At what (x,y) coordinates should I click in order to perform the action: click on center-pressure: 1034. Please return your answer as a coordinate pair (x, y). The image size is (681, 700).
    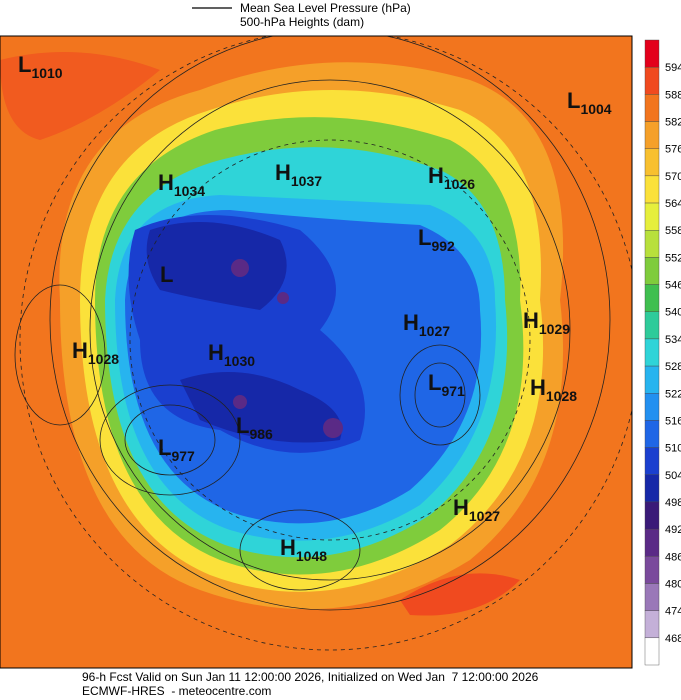
    Looking at the image, I should click on (189, 191).